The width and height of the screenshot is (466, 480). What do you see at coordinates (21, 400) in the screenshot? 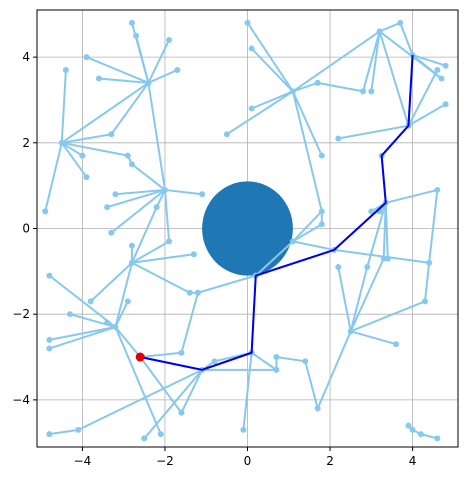
I see `y-tick-label: −4` at bounding box center [21, 400].